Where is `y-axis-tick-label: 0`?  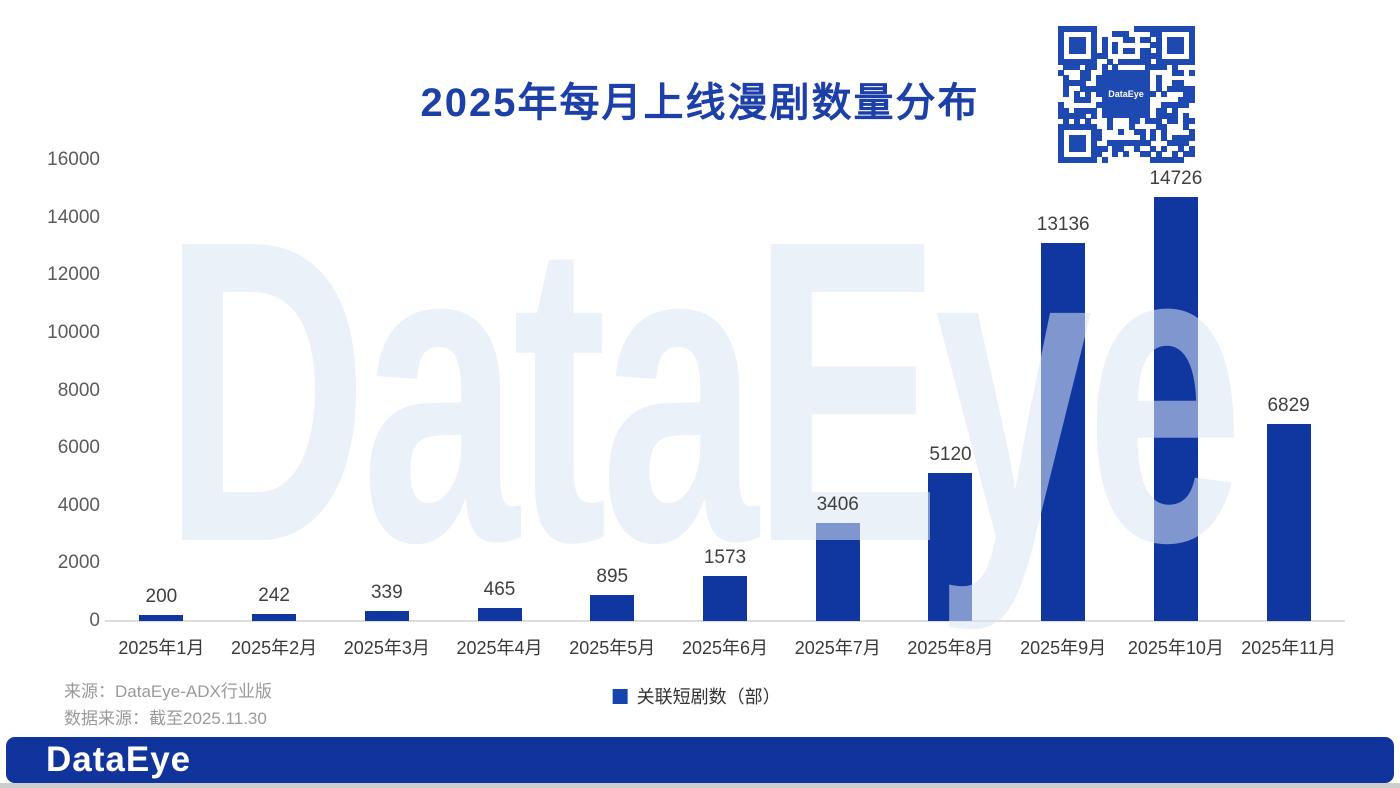 y-axis-tick-label: 0 is located at coordinates (94, 620).